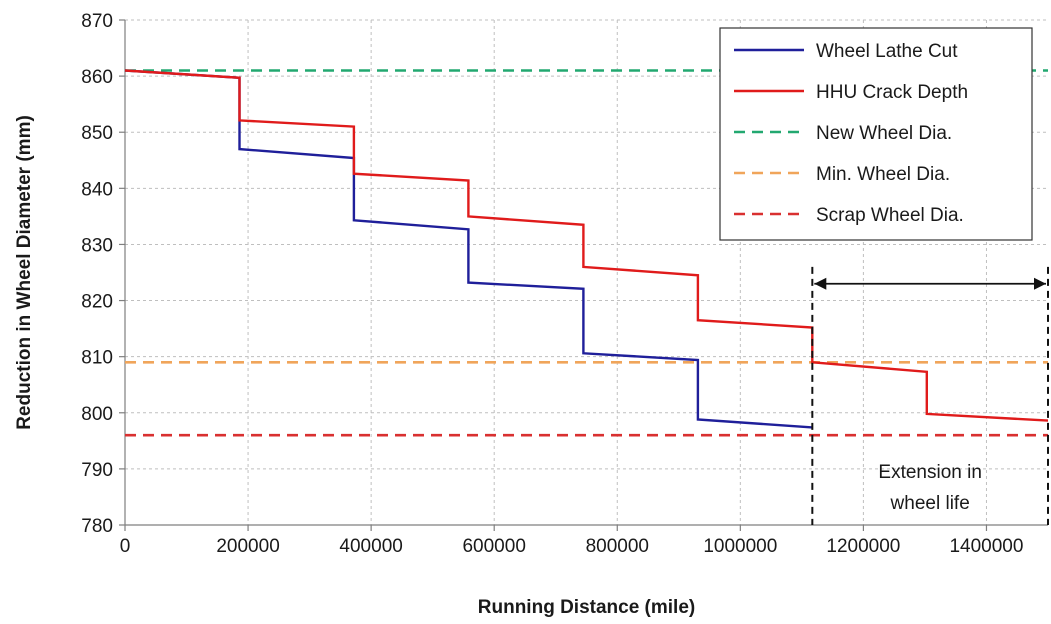  What do you see at coordinates (125, 546) in the screenshot?
I see `x-tick-label: 0` at bounding box center [125, 546].